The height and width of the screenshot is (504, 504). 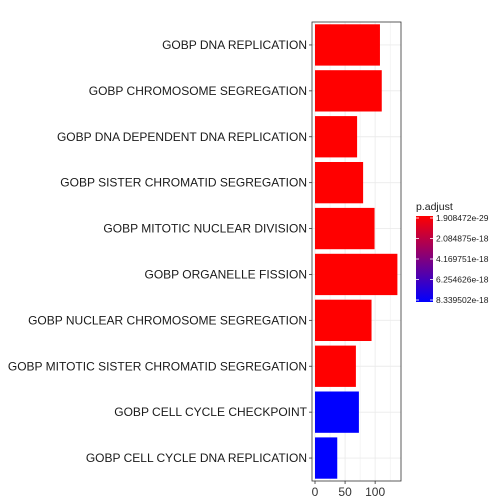 What do you see at coordinates (462, 218) in the screenshot?
I see `legend-label: 1.908472e-29` at bounding box center [462, 218].